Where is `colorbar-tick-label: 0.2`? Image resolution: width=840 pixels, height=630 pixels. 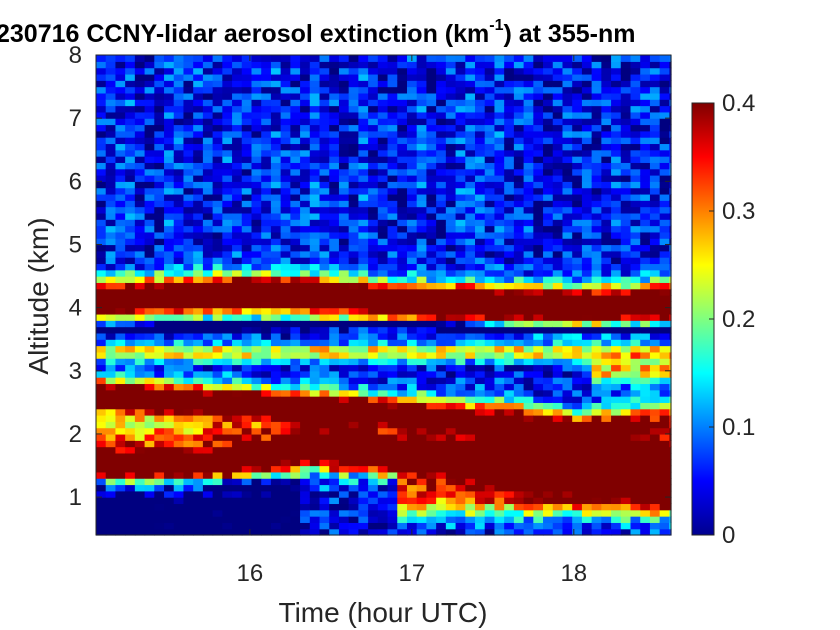
colorbar-tick-label: 0.2 is located at coordinates (738, 319).